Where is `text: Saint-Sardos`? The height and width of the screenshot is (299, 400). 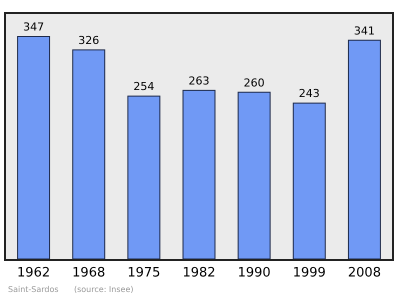
text: Saint-Sardos is located at coordinates (33, 289).